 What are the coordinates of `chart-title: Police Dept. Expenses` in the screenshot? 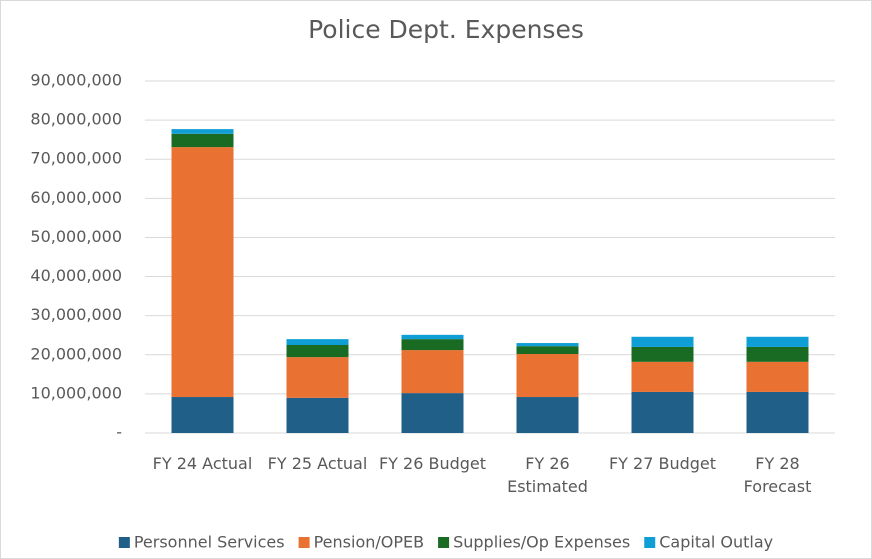 It's located at (446, 29).